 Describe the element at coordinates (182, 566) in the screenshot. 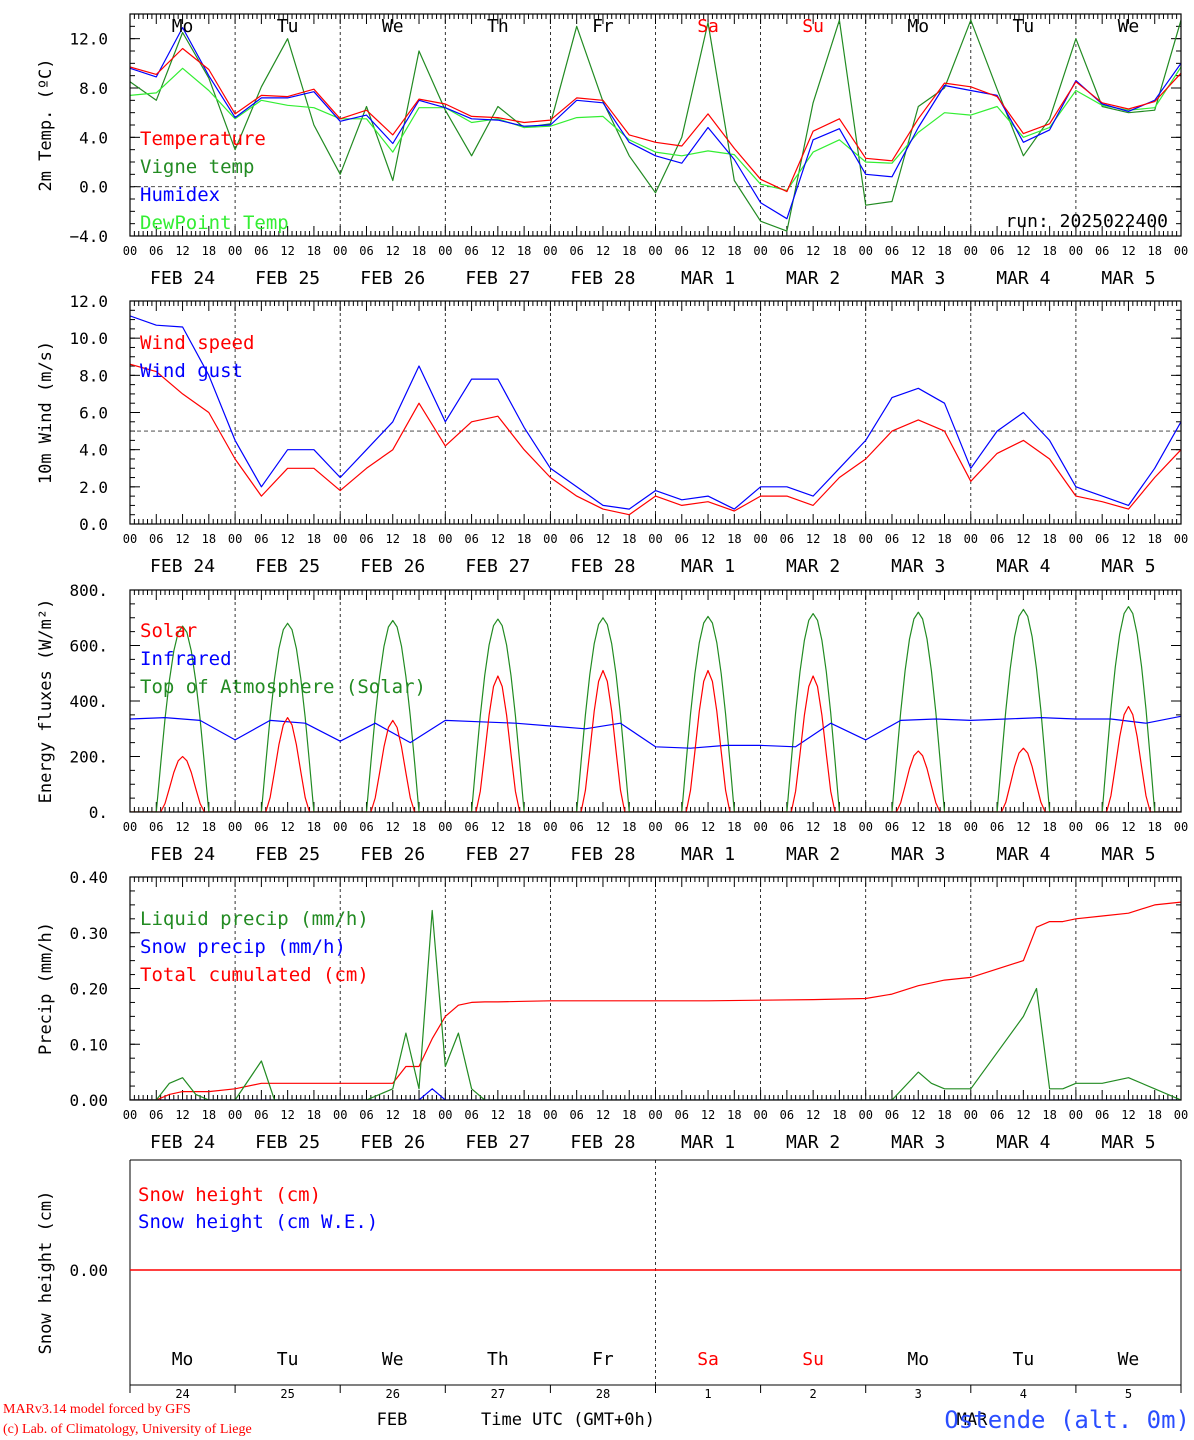

I see `date-label: FEB 24` at that location.